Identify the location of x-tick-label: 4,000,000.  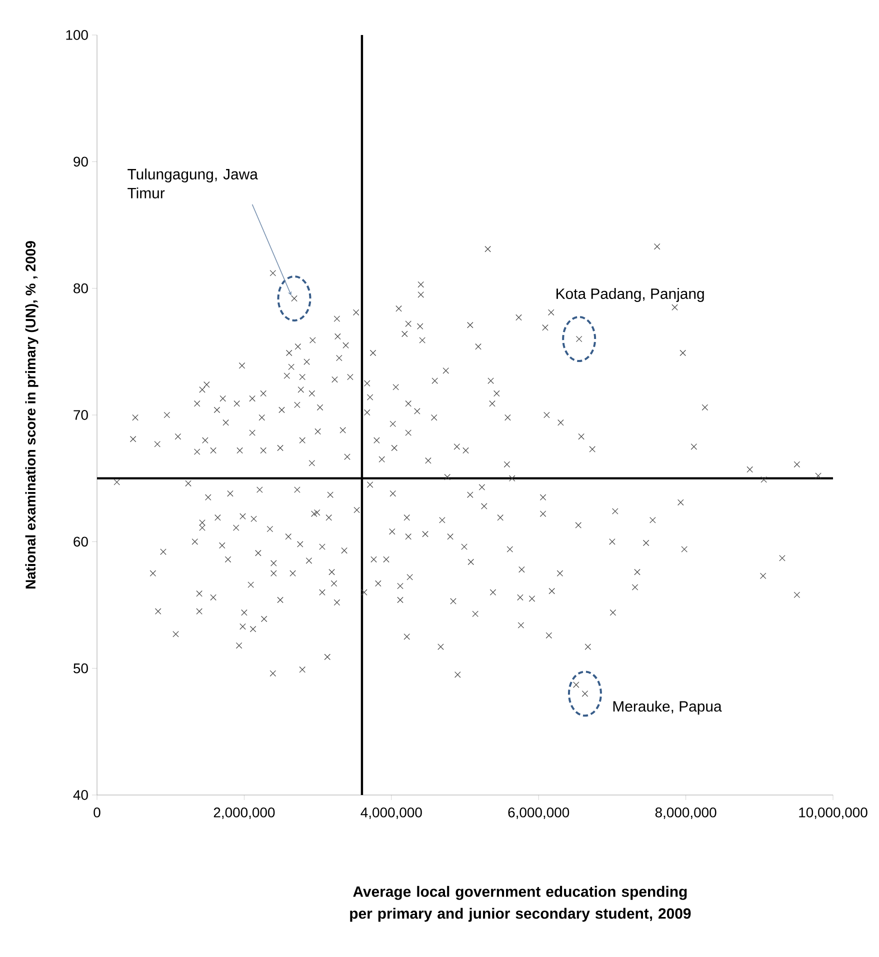
(391, 814).